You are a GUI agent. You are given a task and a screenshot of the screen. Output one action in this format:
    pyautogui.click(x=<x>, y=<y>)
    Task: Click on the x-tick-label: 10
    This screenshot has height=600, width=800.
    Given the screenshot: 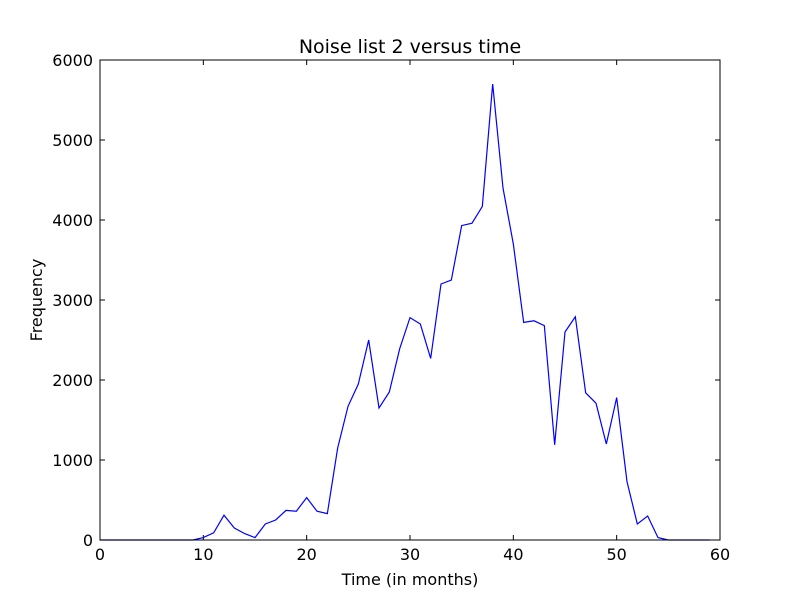 What is the action you would take?
    pyautogui.click(x=203, y=554)
    